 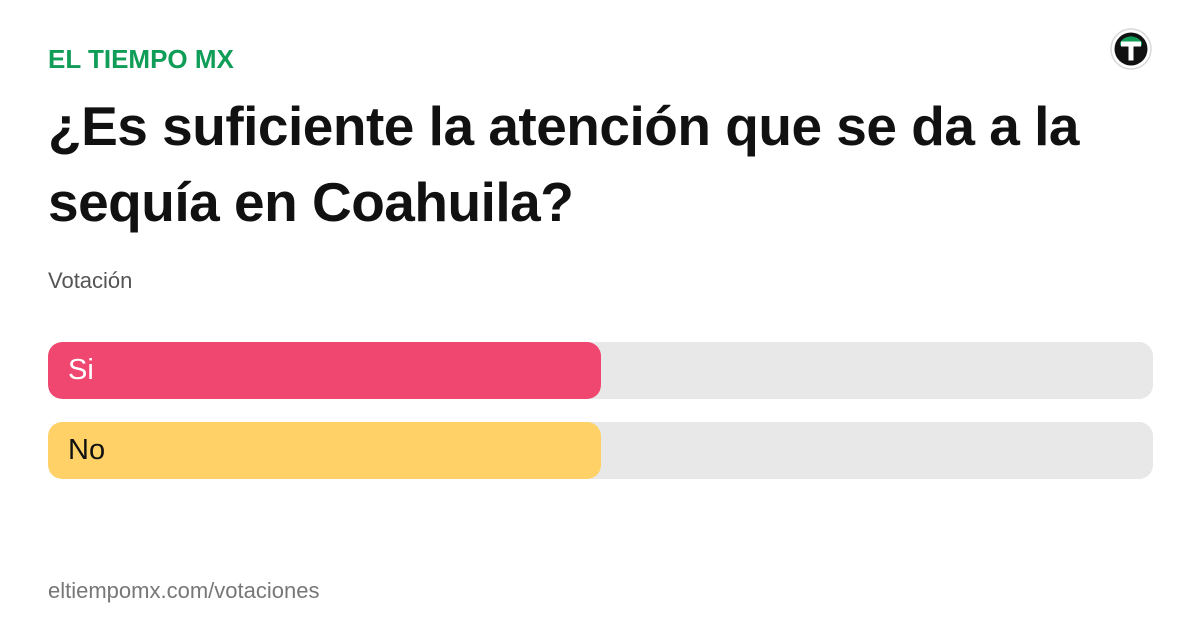 What do you see at coordinates (87, 450) in the screenshot?
I see `poll-option-label: No` at bounding box center [87, 450].